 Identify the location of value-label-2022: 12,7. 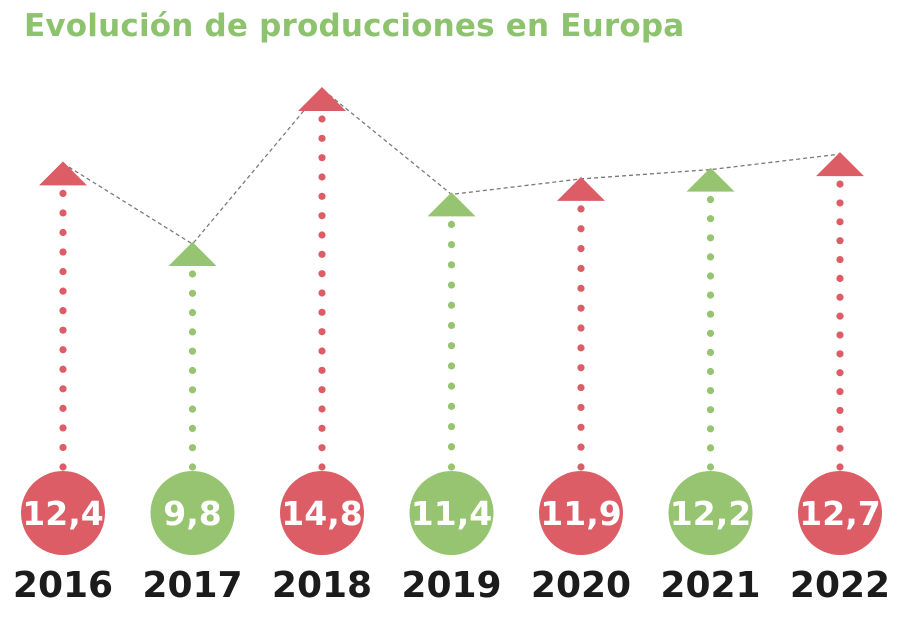
(839, 513).